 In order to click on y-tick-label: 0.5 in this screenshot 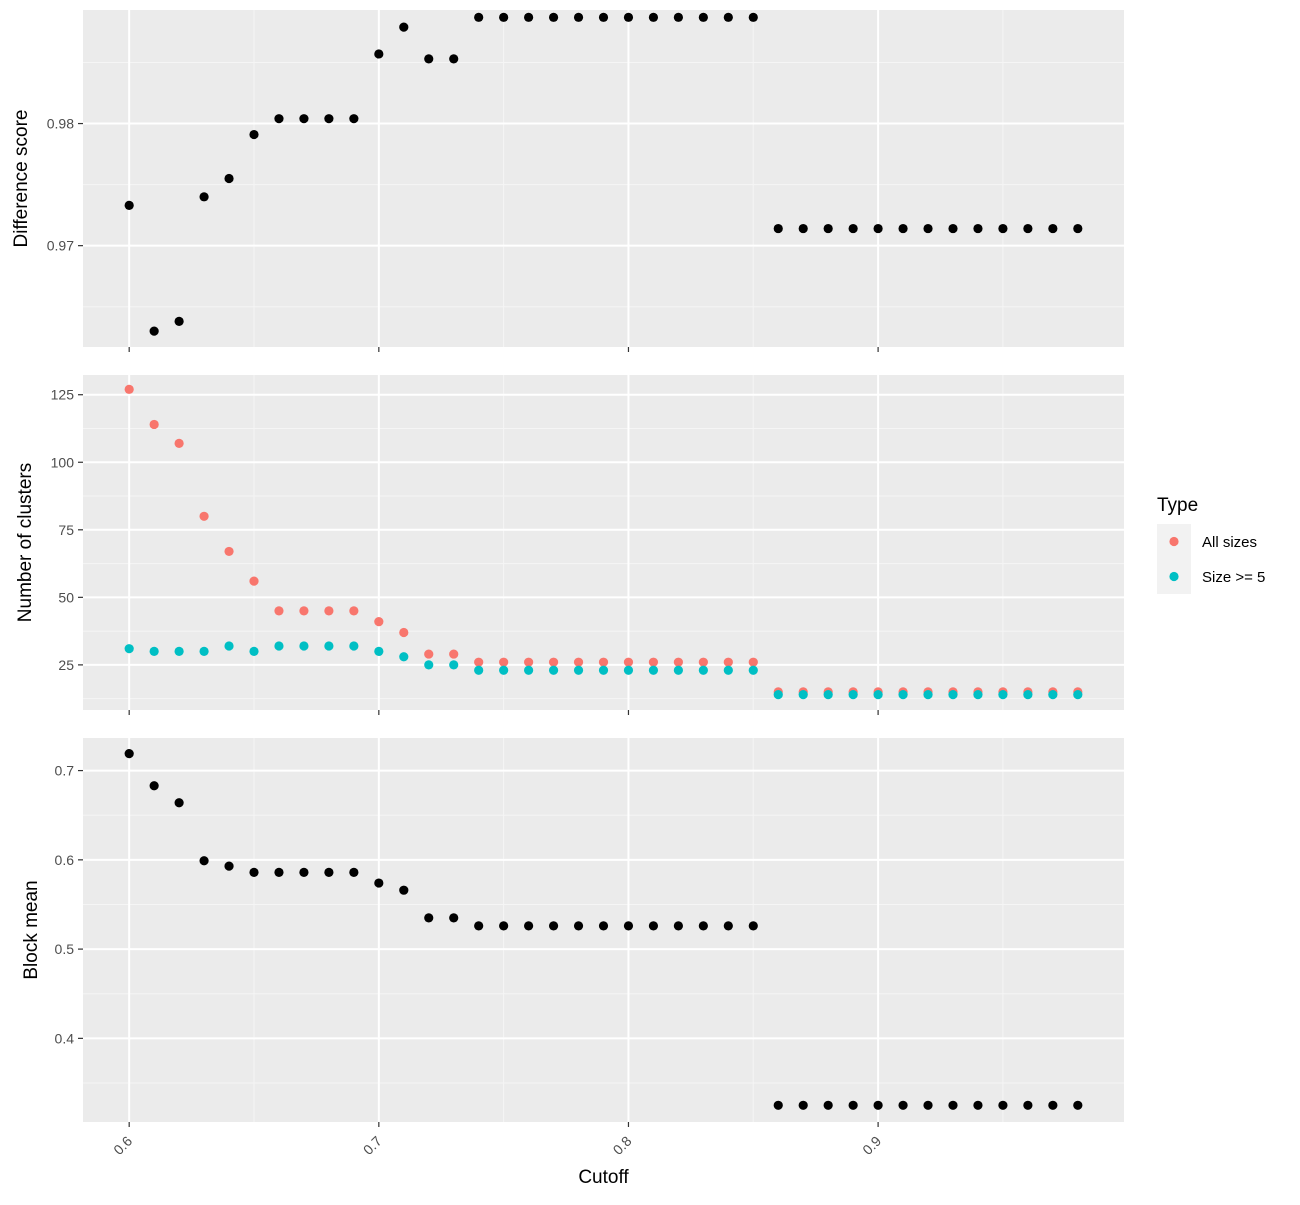, I will do `click(65, 949)`.